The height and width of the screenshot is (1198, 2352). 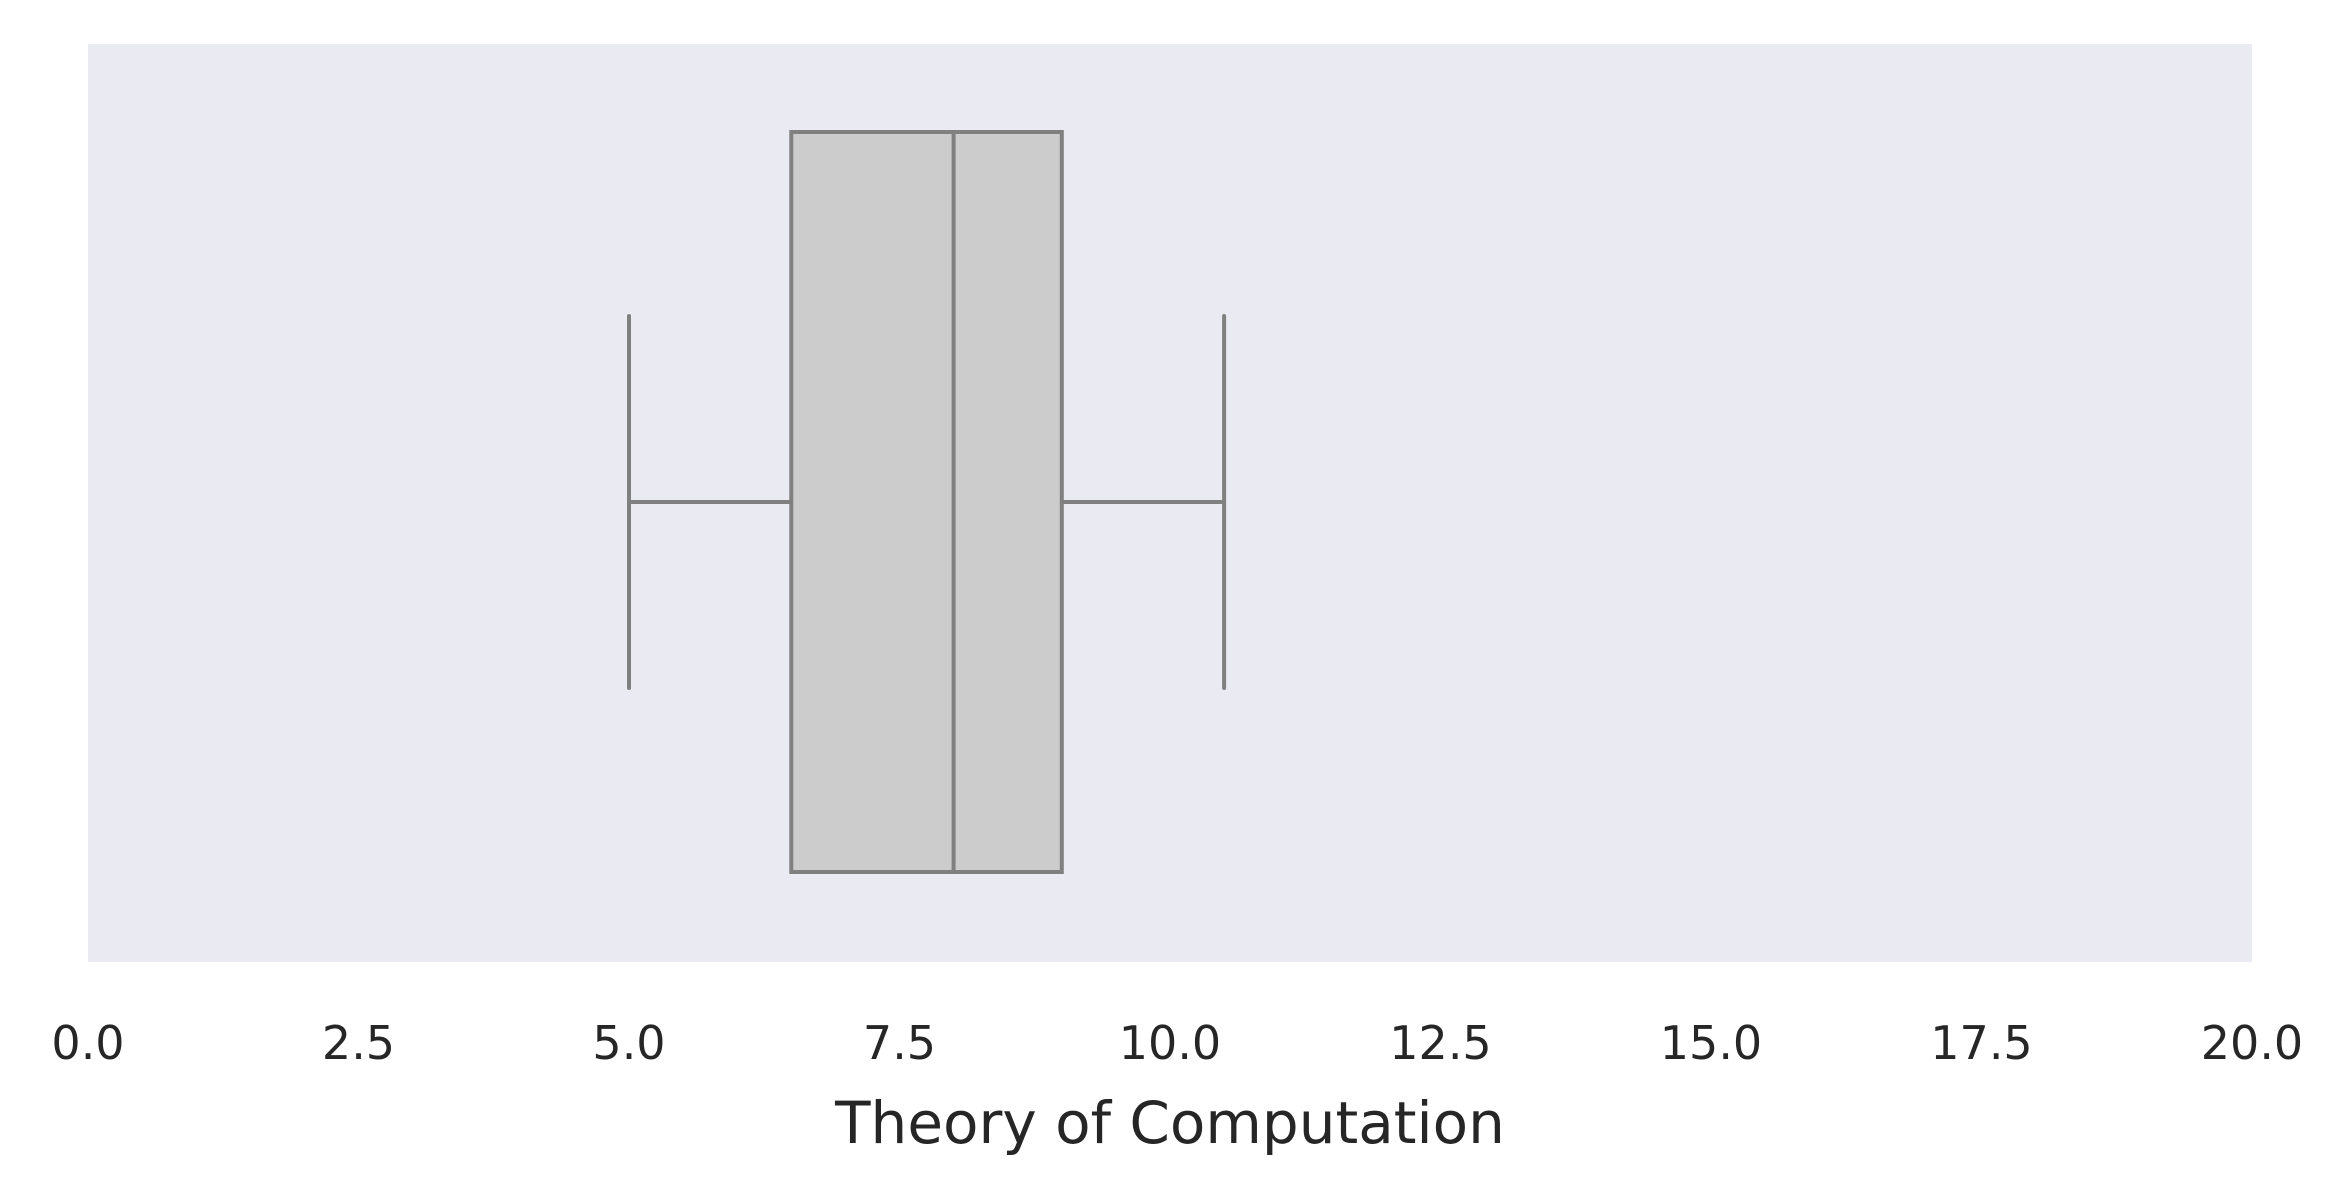 What do you see at coordinates (1169, 1123) in the screenshot?
I see `x-axis-label: Theory of Computation` at bounding box center [1169, 1123].